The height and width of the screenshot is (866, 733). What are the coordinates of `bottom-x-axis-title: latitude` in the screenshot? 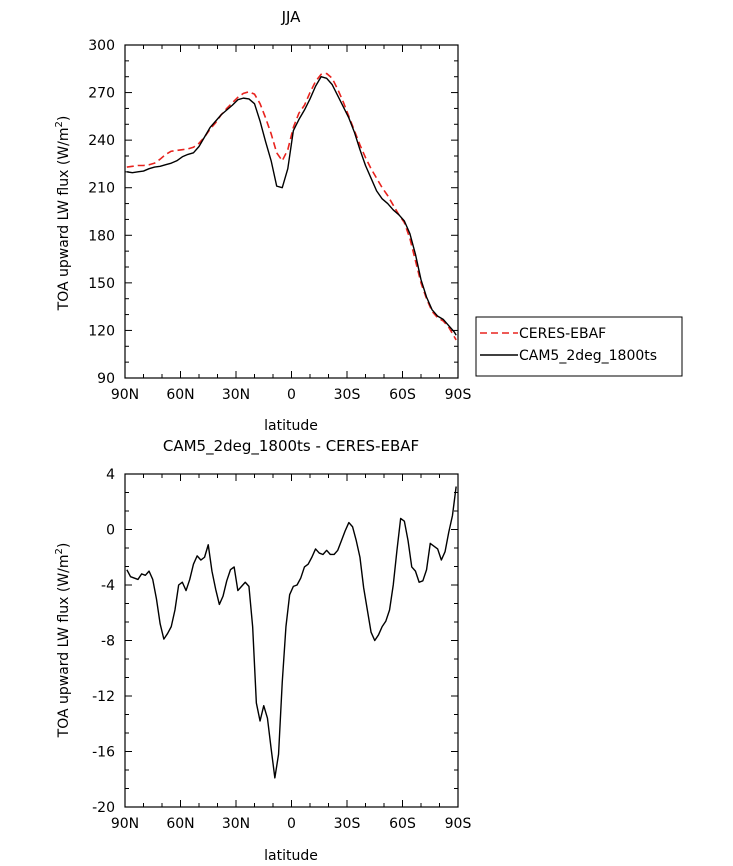 It's located at (291, 856).